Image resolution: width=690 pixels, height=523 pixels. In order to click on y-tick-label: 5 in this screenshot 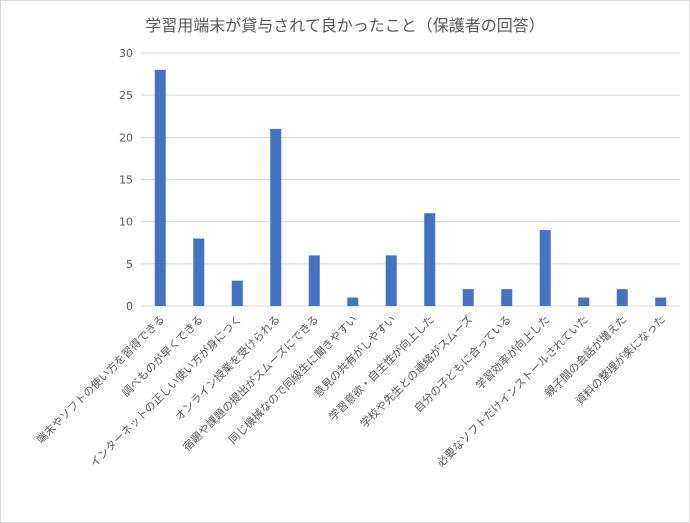, I will do `click(129, 264)`.